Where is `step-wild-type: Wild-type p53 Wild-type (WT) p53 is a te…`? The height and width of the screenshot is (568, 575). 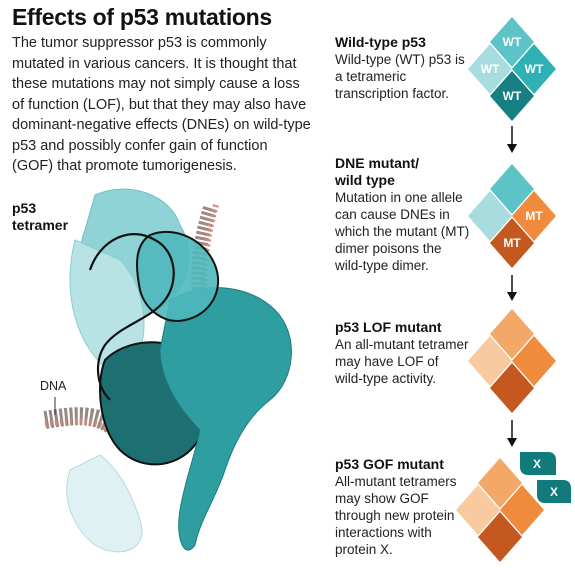
step-wild-type: Wild-type p53 Wild-type (WT) p53 is a te… is located at coordinates (402, 68).